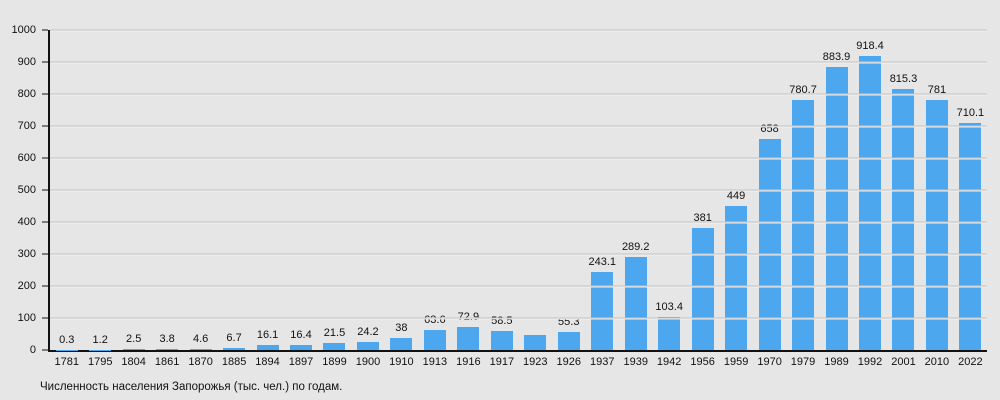 This screenshot has width=1000, height=400. I want to click on bar-group: 4.6 1870, so click(200, 199).